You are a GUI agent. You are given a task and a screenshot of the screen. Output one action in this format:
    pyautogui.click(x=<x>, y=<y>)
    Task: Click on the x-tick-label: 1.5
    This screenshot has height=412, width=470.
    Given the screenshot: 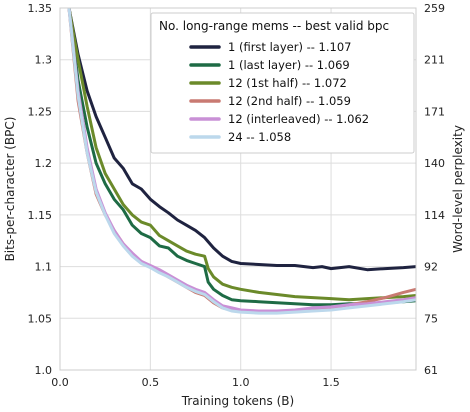 What is the action you would take?
    pyautogui.click(x=331, y=382)
    